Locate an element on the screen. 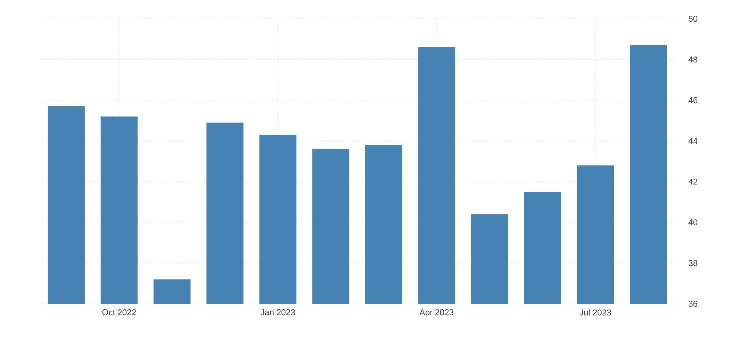  y-tick-label: 46 is located at coordinates (693, 100).